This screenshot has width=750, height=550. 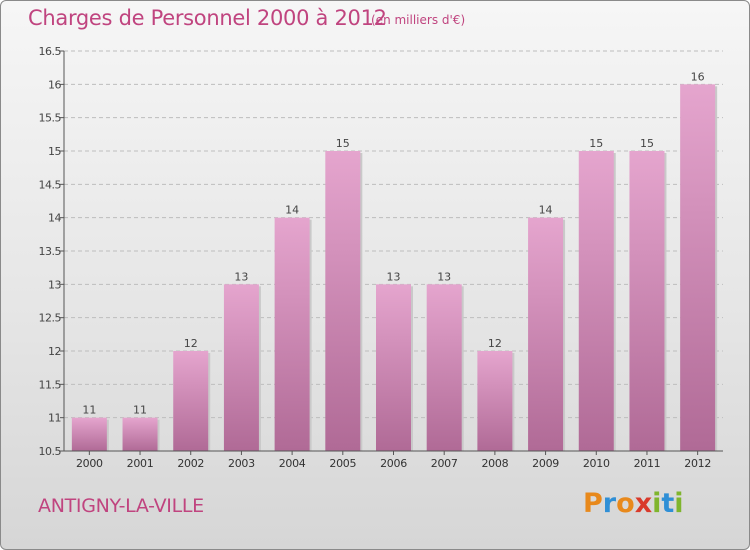 I want to click on x-tick-label: 2008, so click(x=494, y=463).